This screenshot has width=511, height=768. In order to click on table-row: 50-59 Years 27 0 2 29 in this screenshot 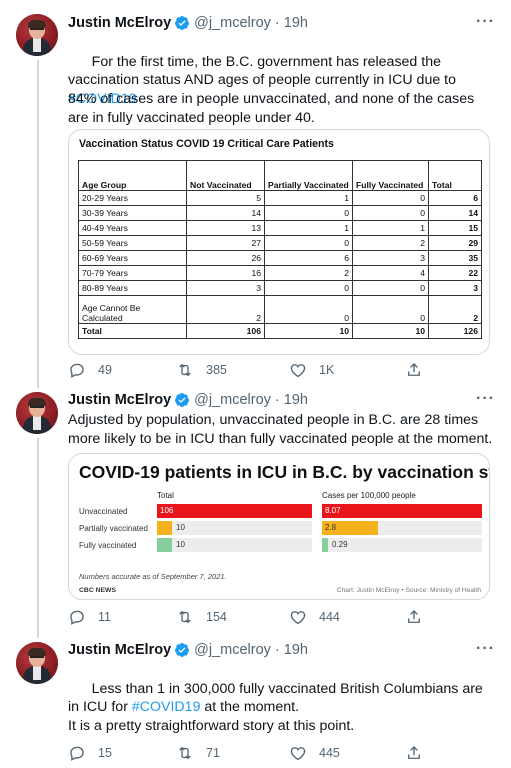, I will do `click(280, 243)`.